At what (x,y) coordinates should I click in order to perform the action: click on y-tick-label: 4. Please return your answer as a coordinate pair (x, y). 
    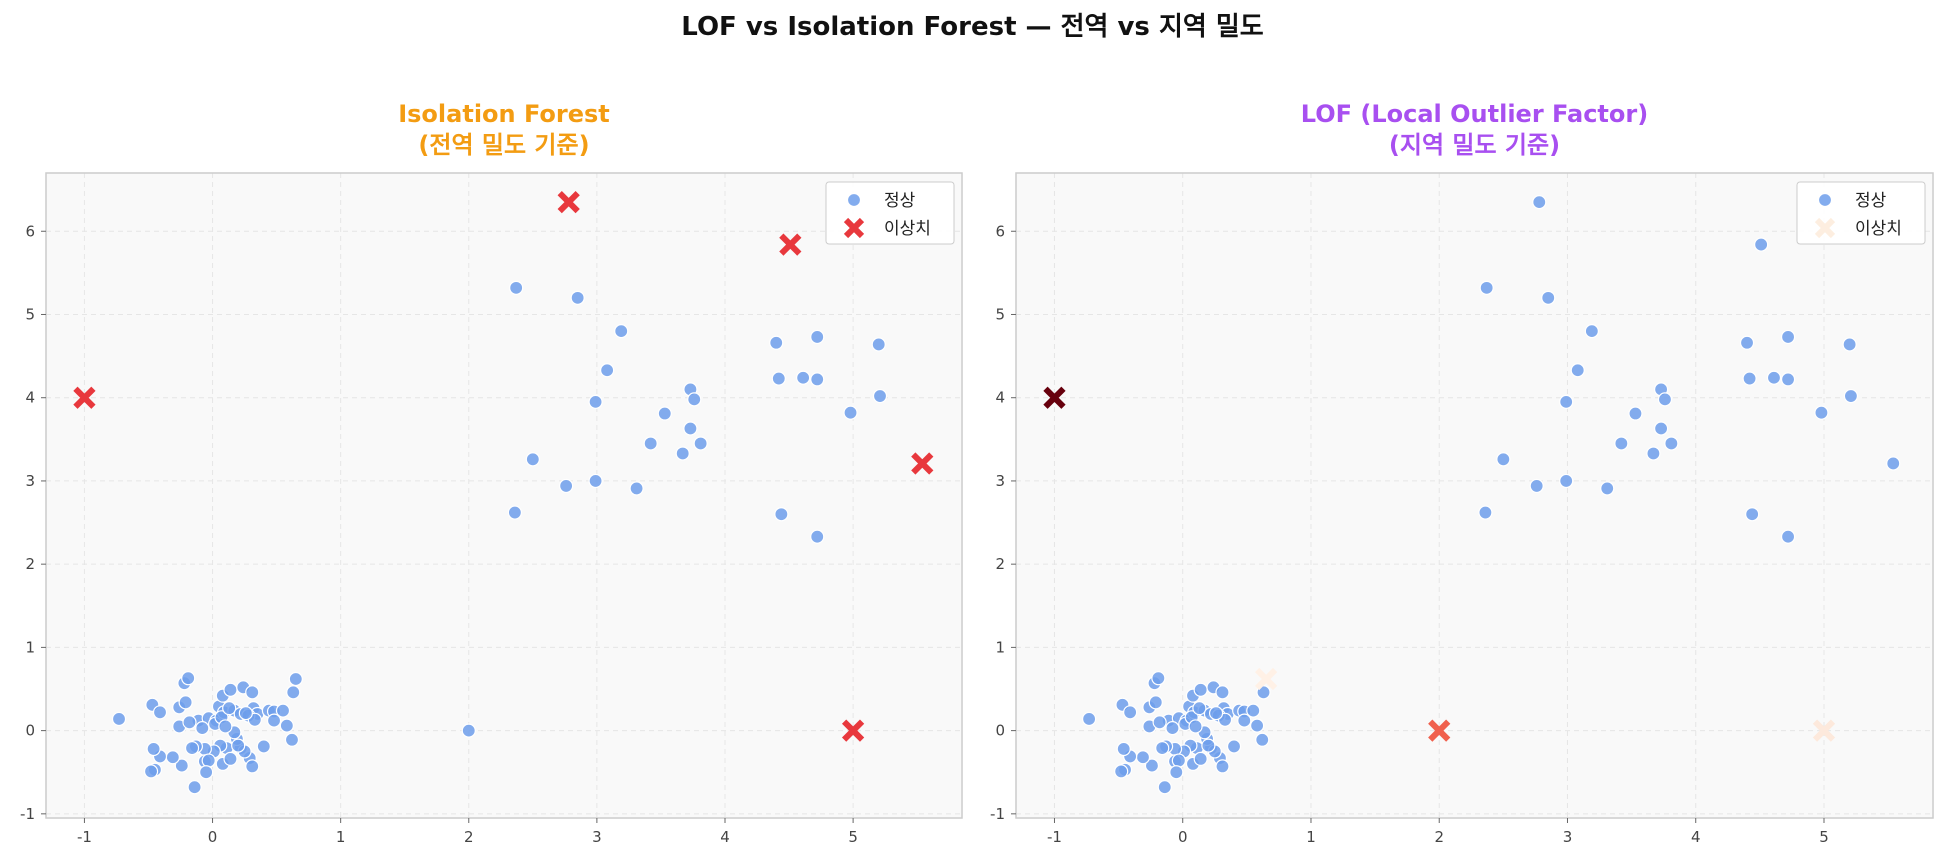
    Looking at the image, I should click on (30, 398).